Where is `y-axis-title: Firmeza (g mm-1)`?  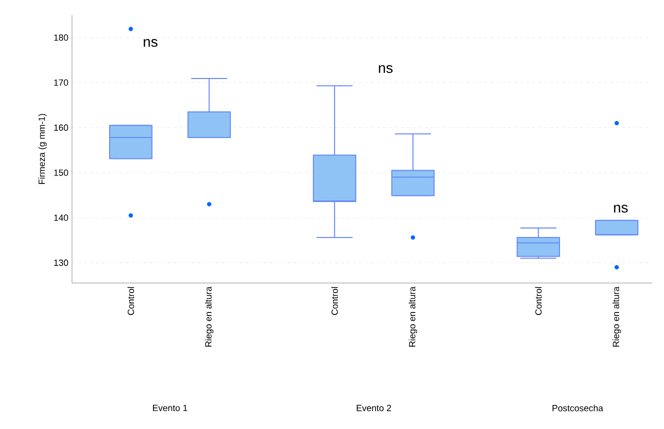 y-axis-title: Firmeza (g mm-1) is located at coordinates (42, 149).